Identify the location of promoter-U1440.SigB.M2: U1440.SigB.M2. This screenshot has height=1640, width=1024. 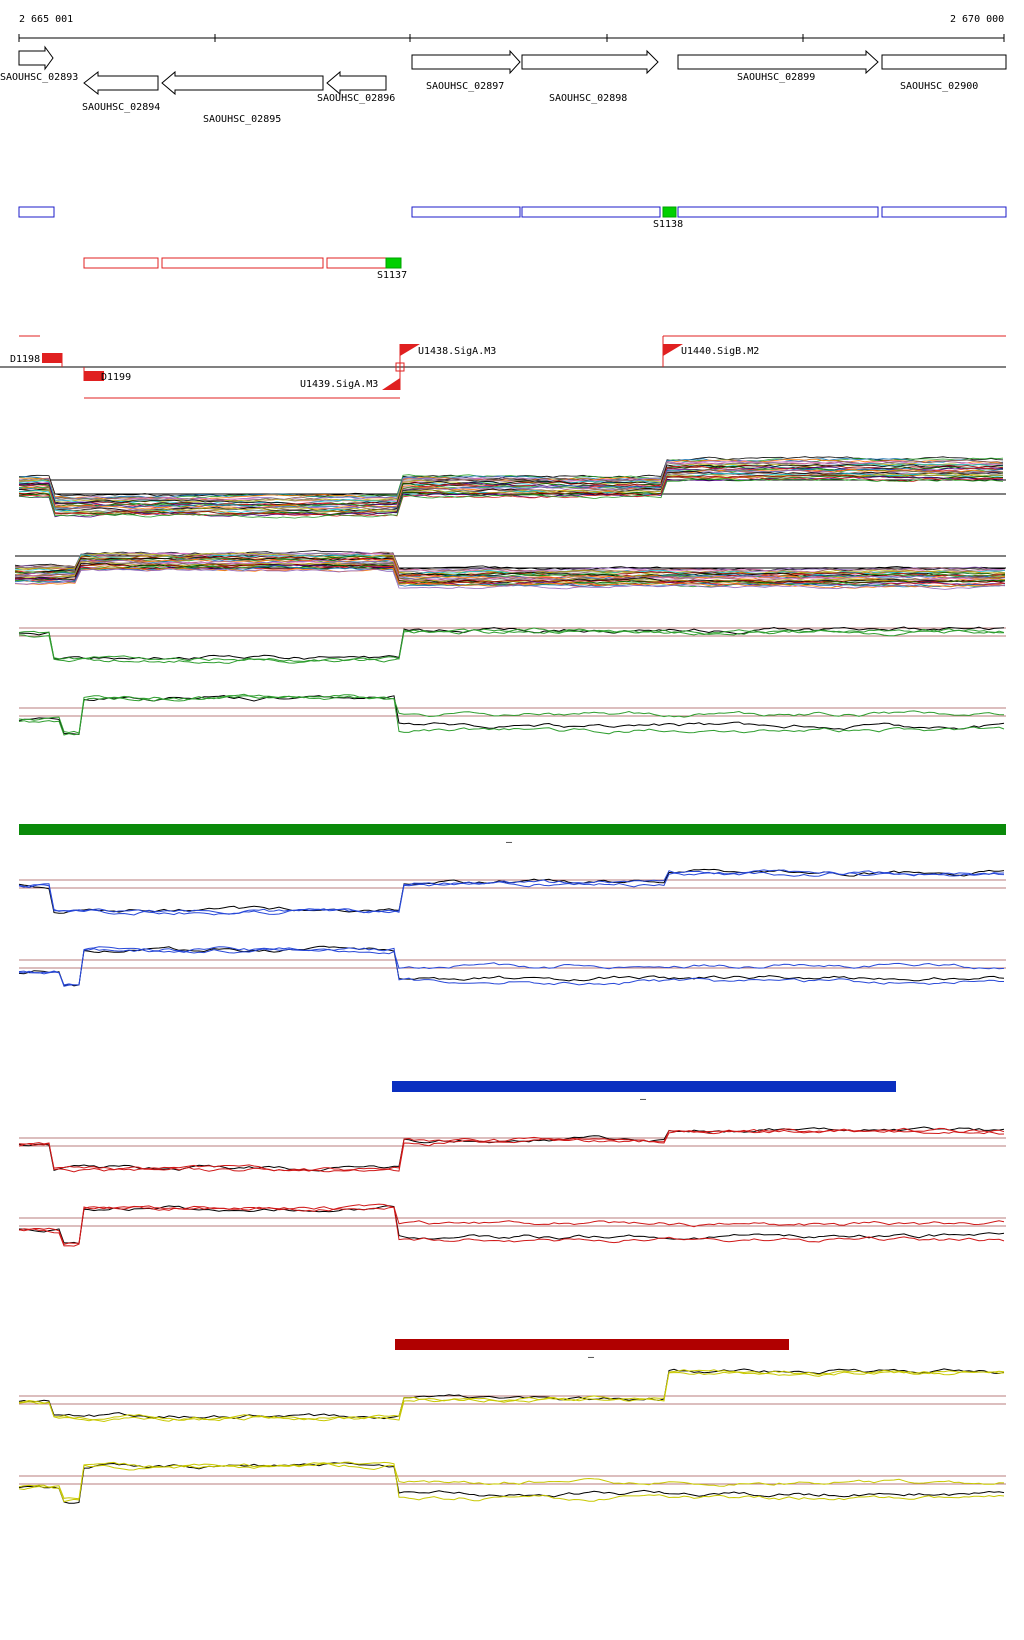
(710, 351).